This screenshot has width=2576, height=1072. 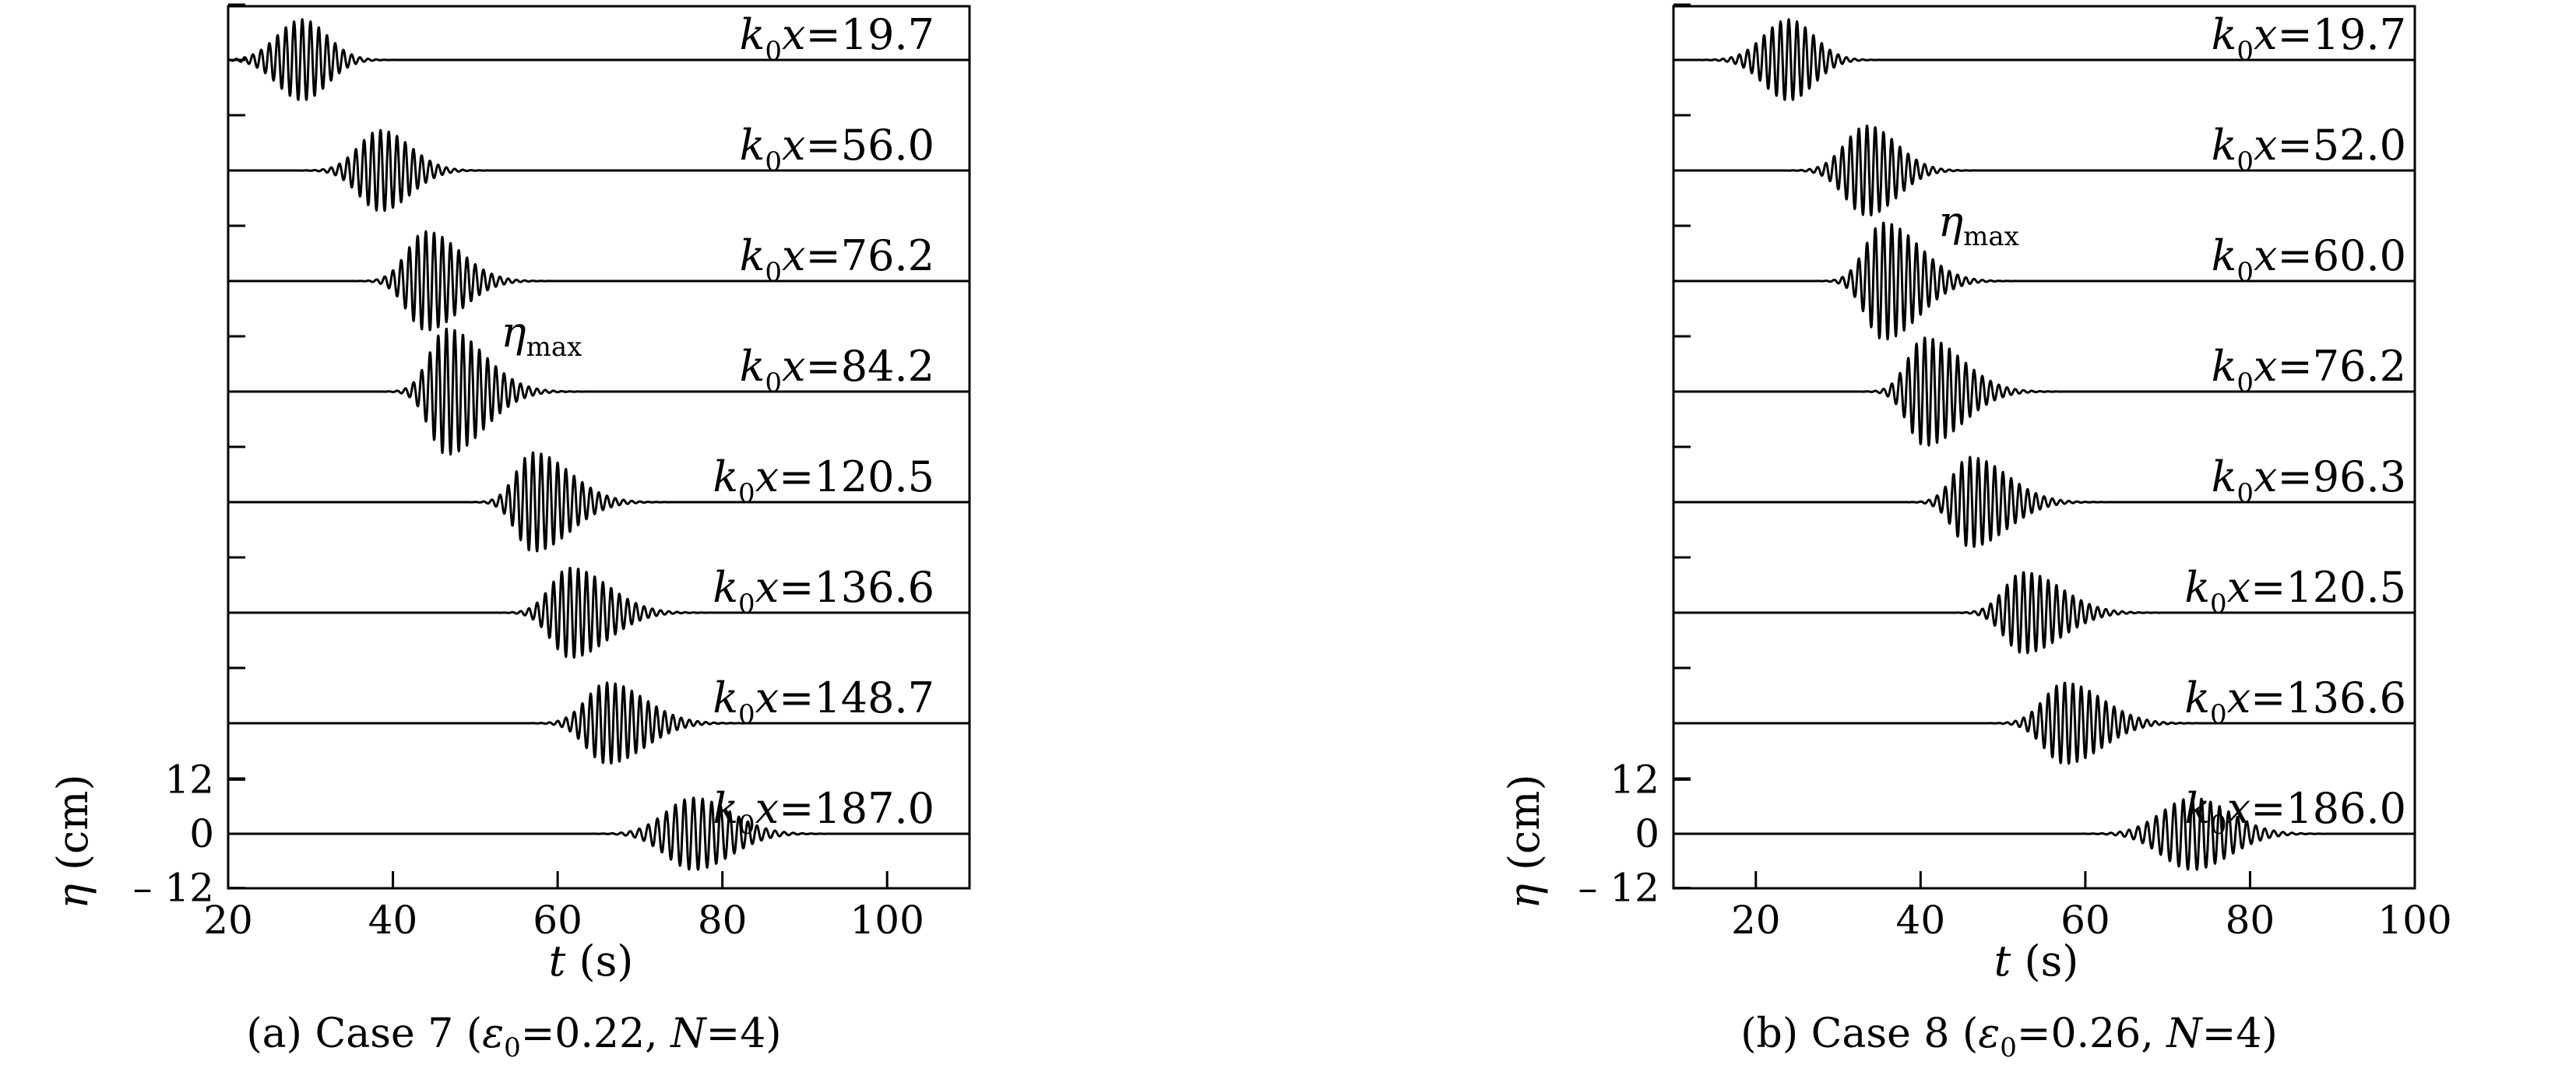 I want to click on station-6: k0x=148.7, so click(x=599, y=718).